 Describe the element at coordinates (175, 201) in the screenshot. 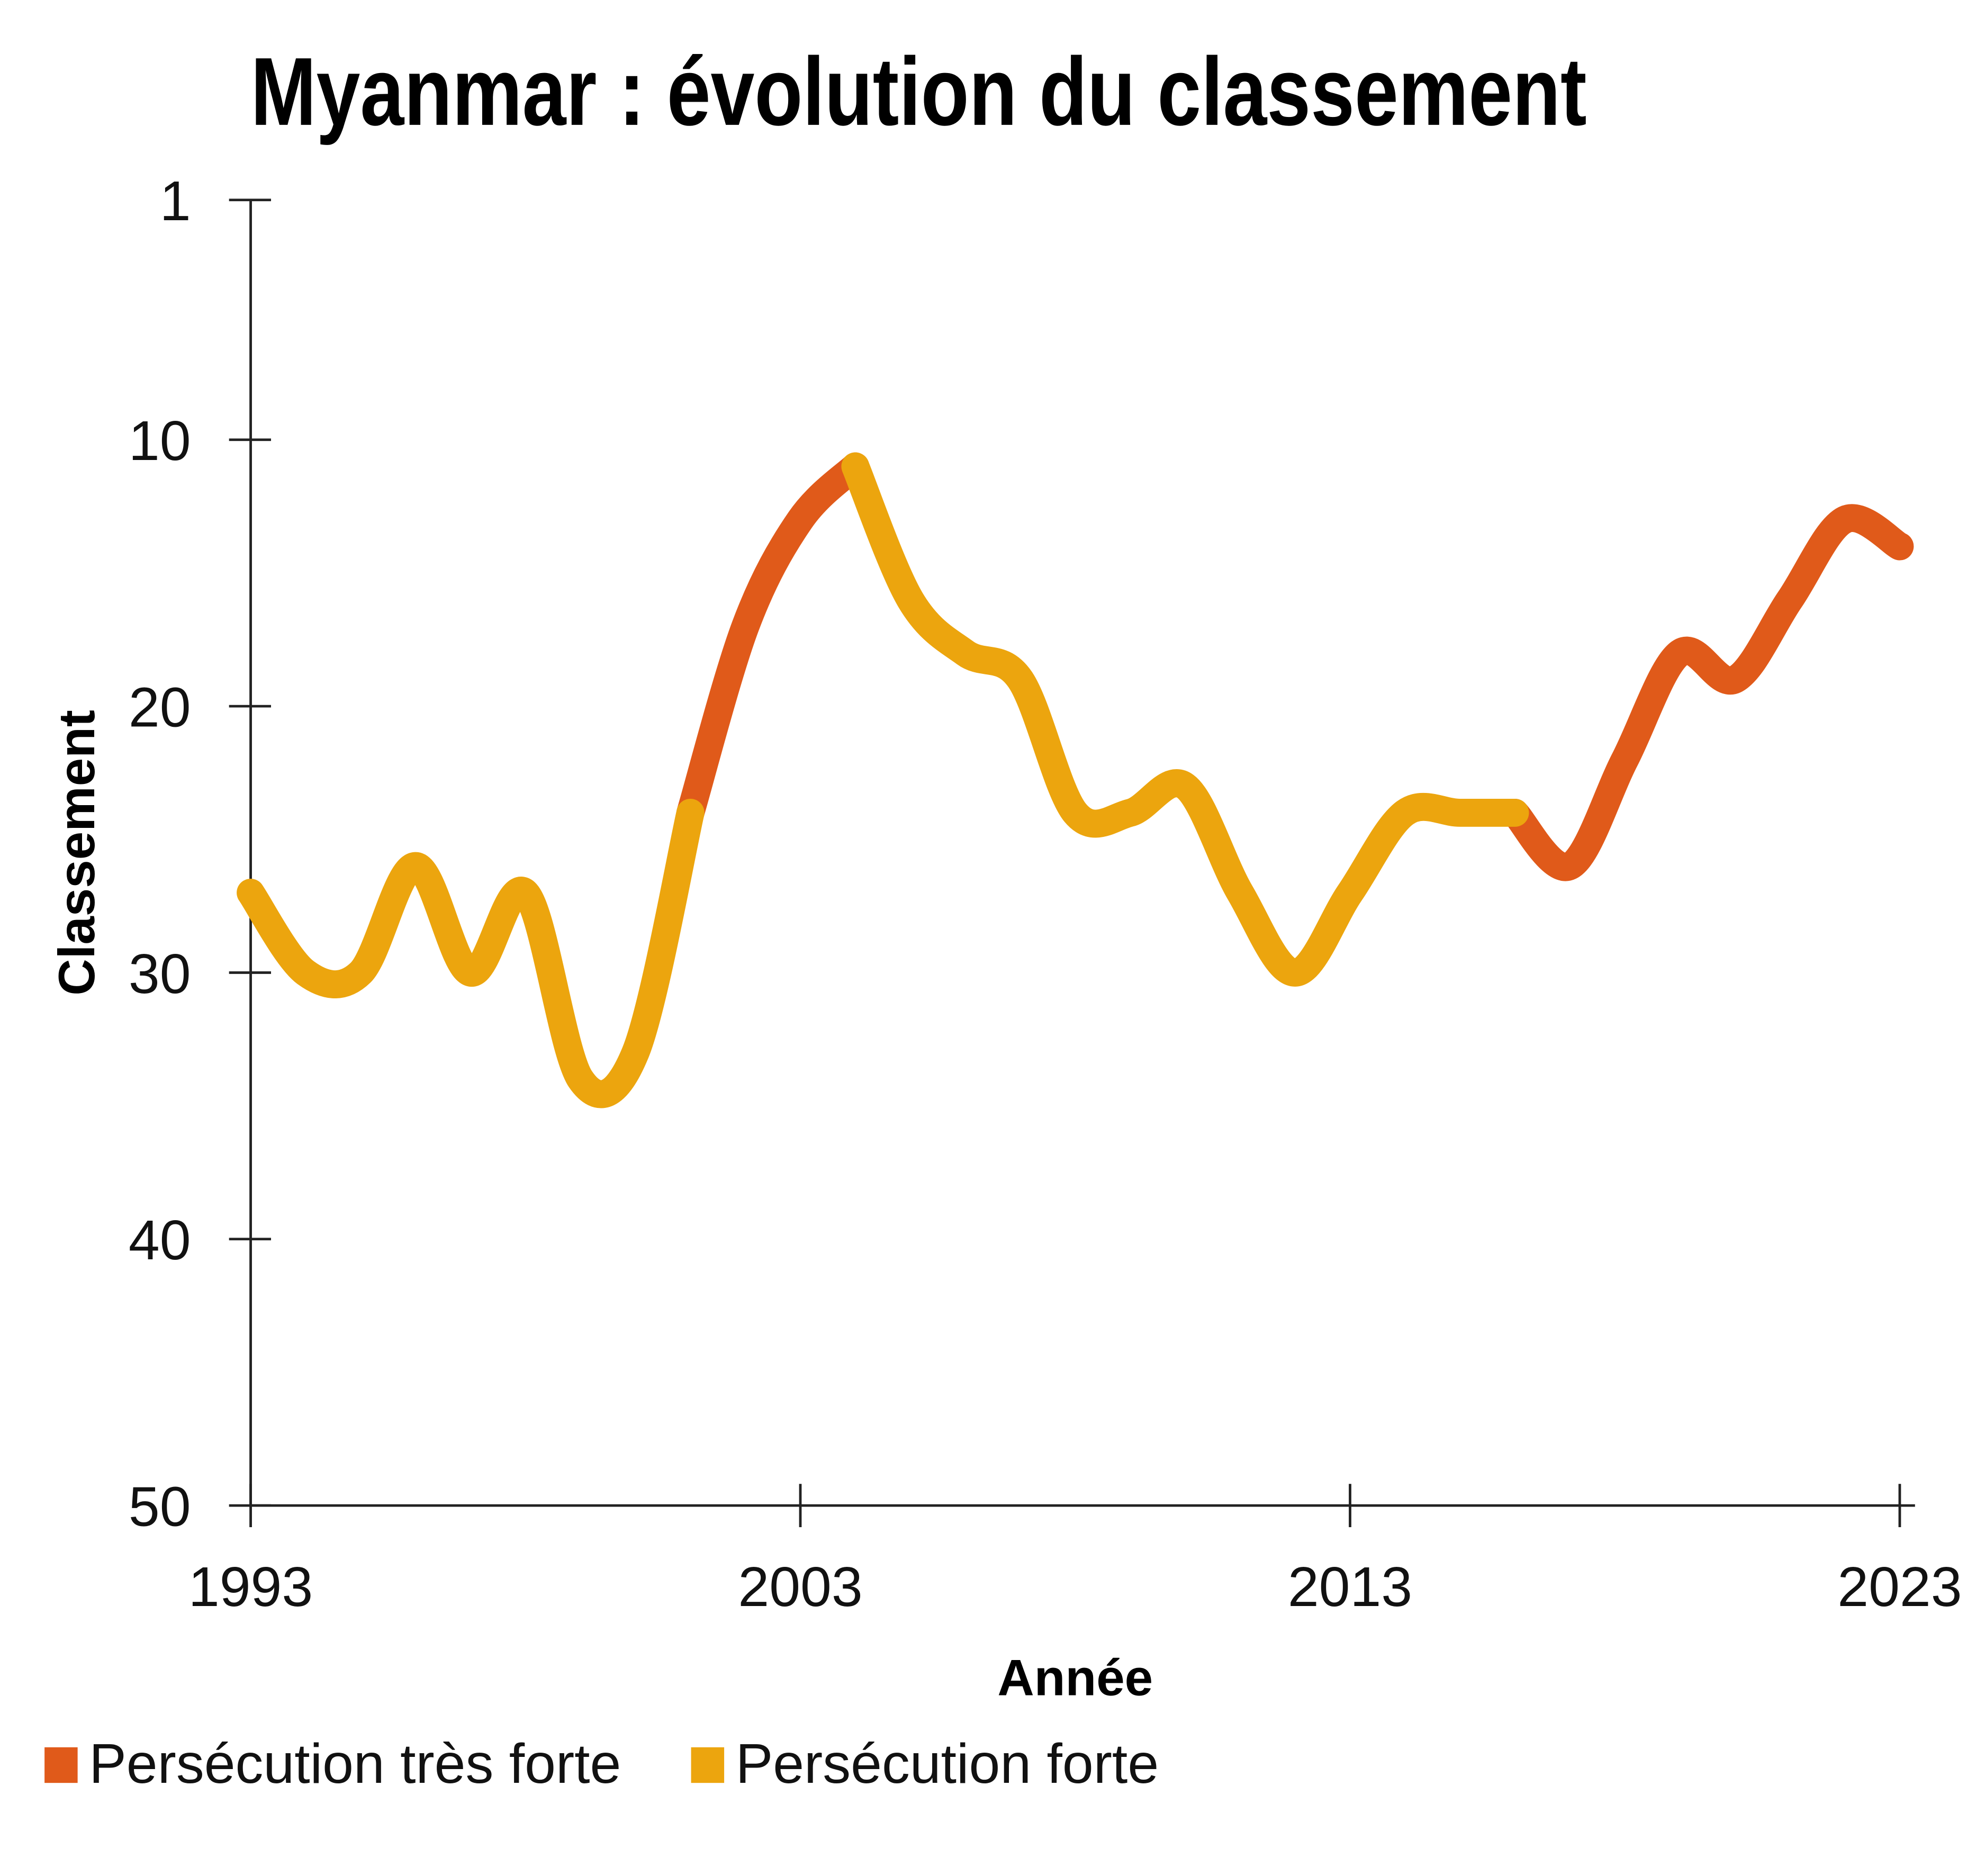

I see `y-tick-label: 1` at that location.